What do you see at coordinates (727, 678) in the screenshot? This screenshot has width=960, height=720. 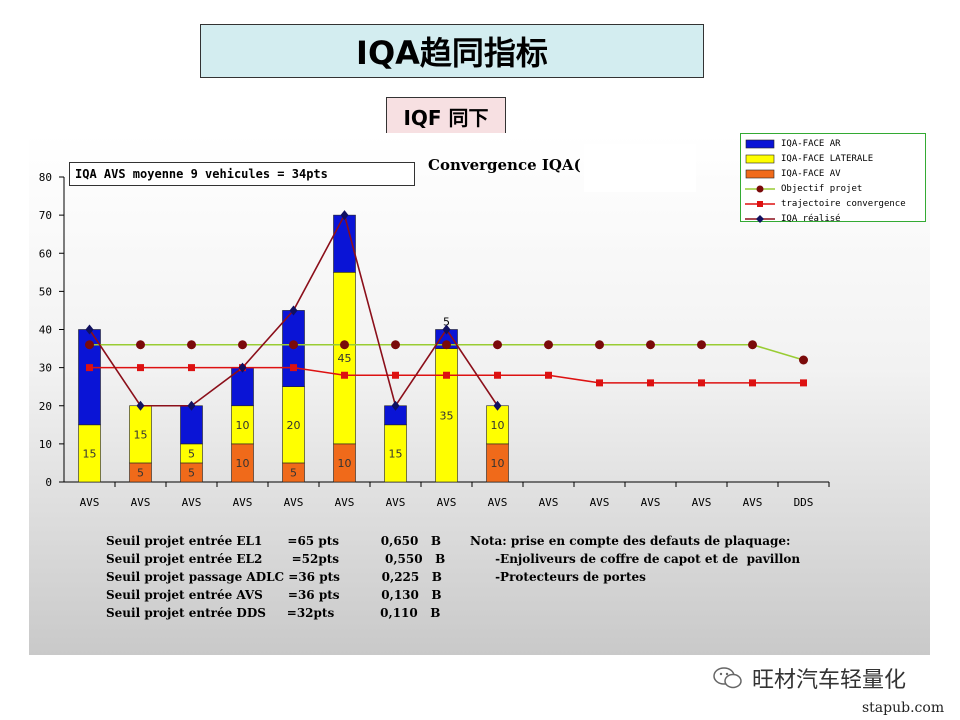 I see `wechat-icon` at bounding box center [727, 678].